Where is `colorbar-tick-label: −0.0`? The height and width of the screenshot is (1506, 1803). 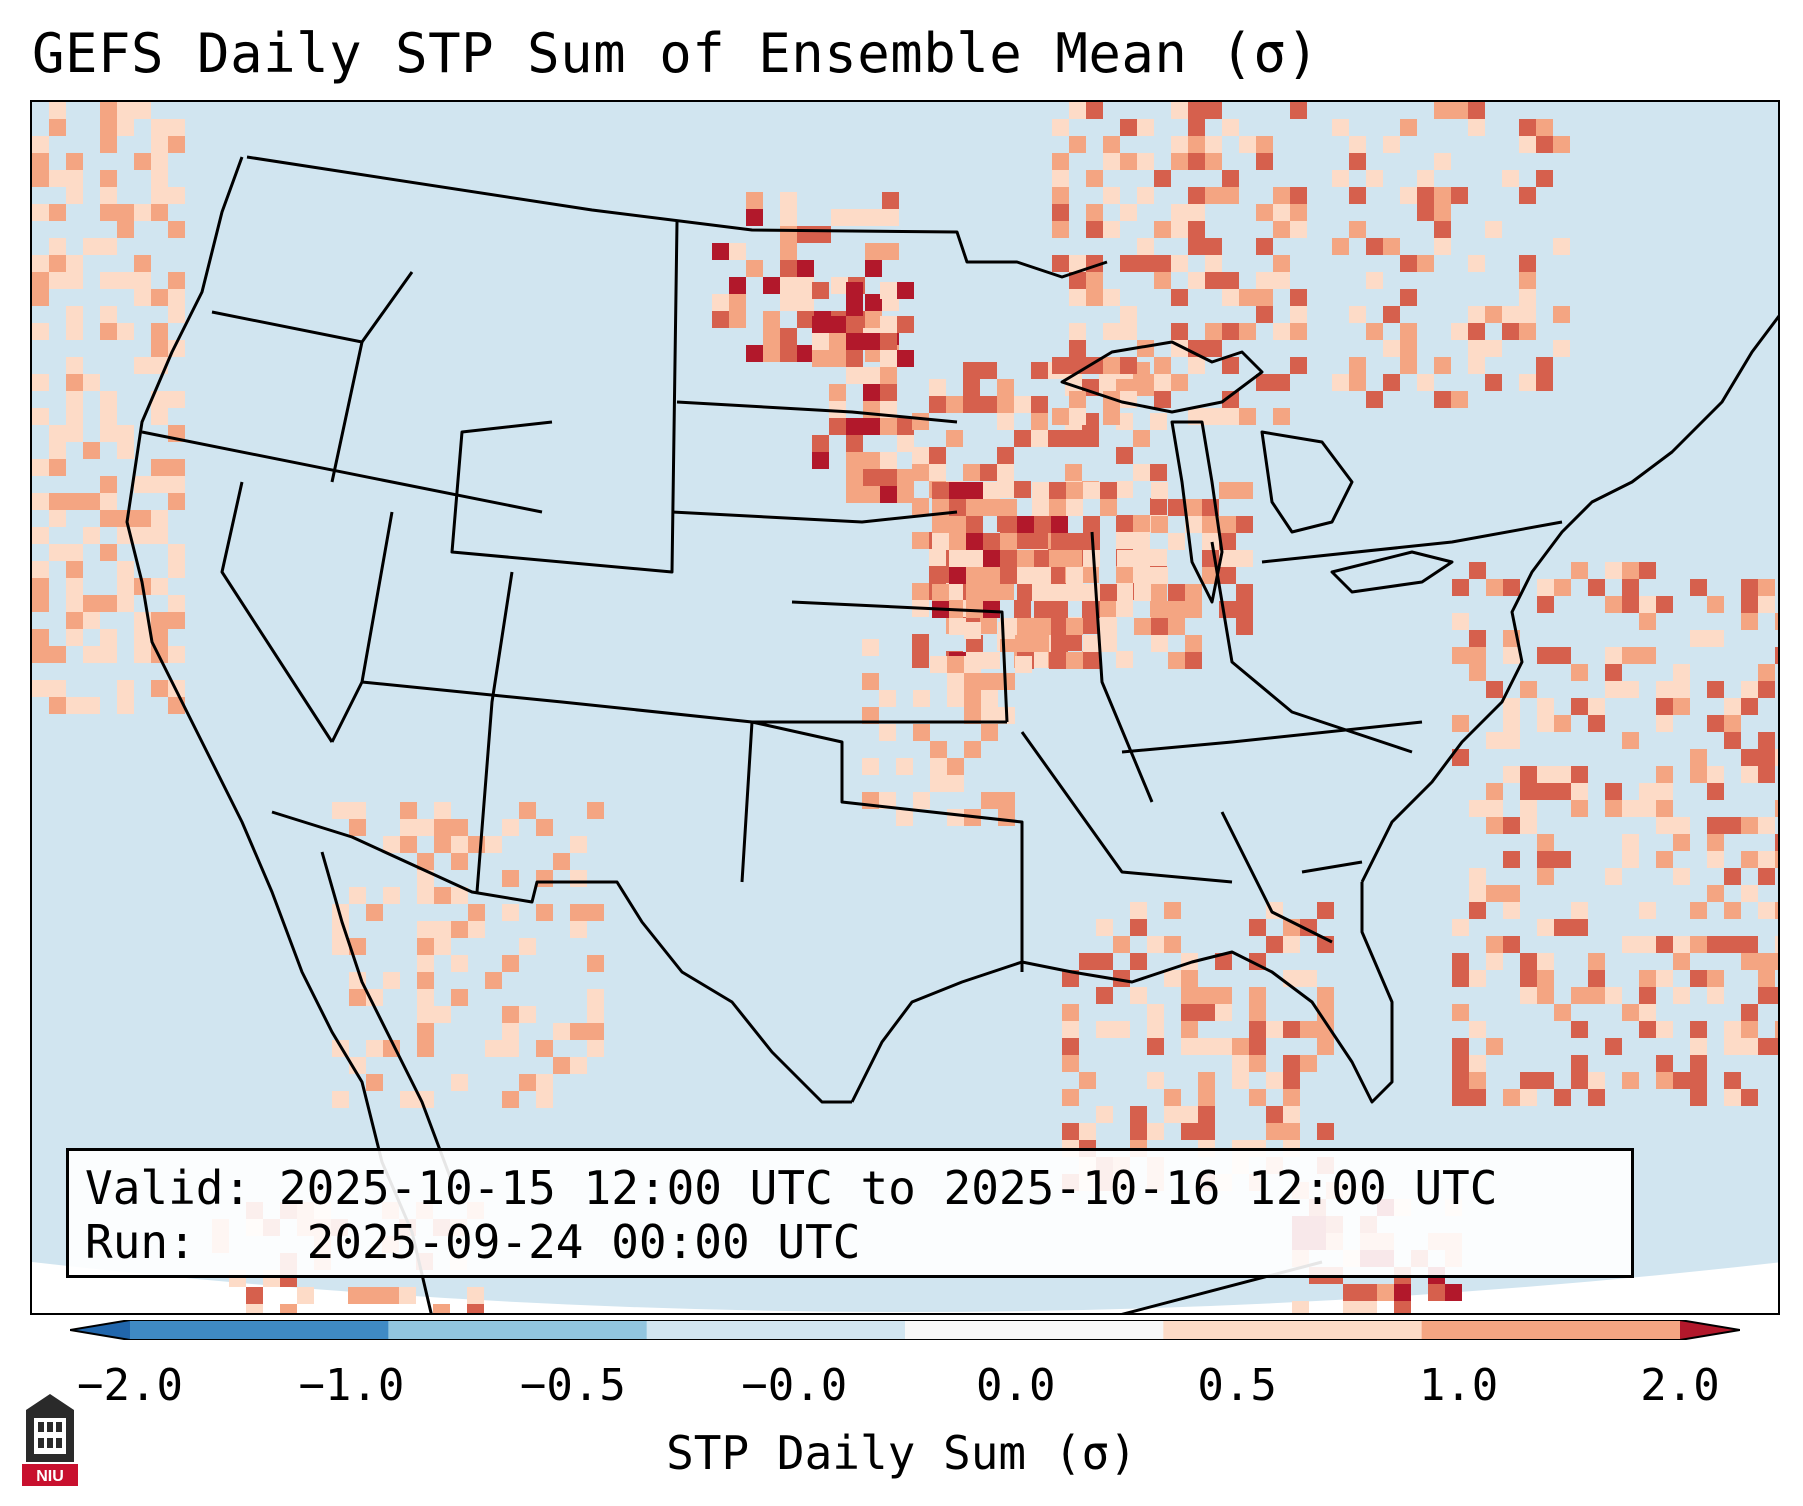 colorbar-tick-label: −0.0 is located at coordinates (794, 1385).